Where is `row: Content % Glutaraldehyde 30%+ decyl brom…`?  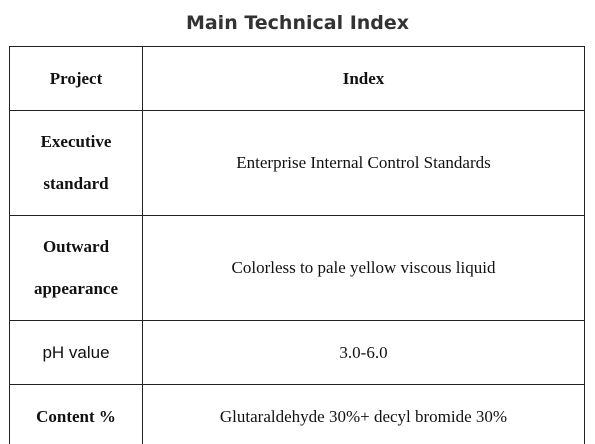
row: Content % Glutaraldehyde 30%+ decyl brom… is located at coordinates (297, 414).